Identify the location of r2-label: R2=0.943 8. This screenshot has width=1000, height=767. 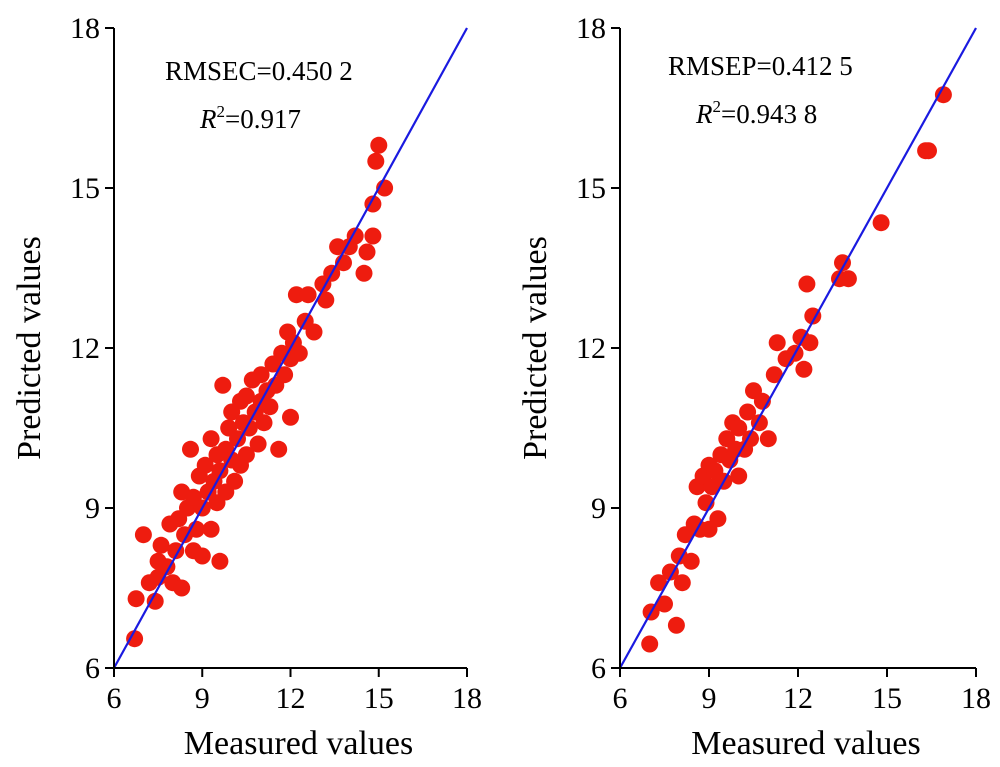
(756, 113).